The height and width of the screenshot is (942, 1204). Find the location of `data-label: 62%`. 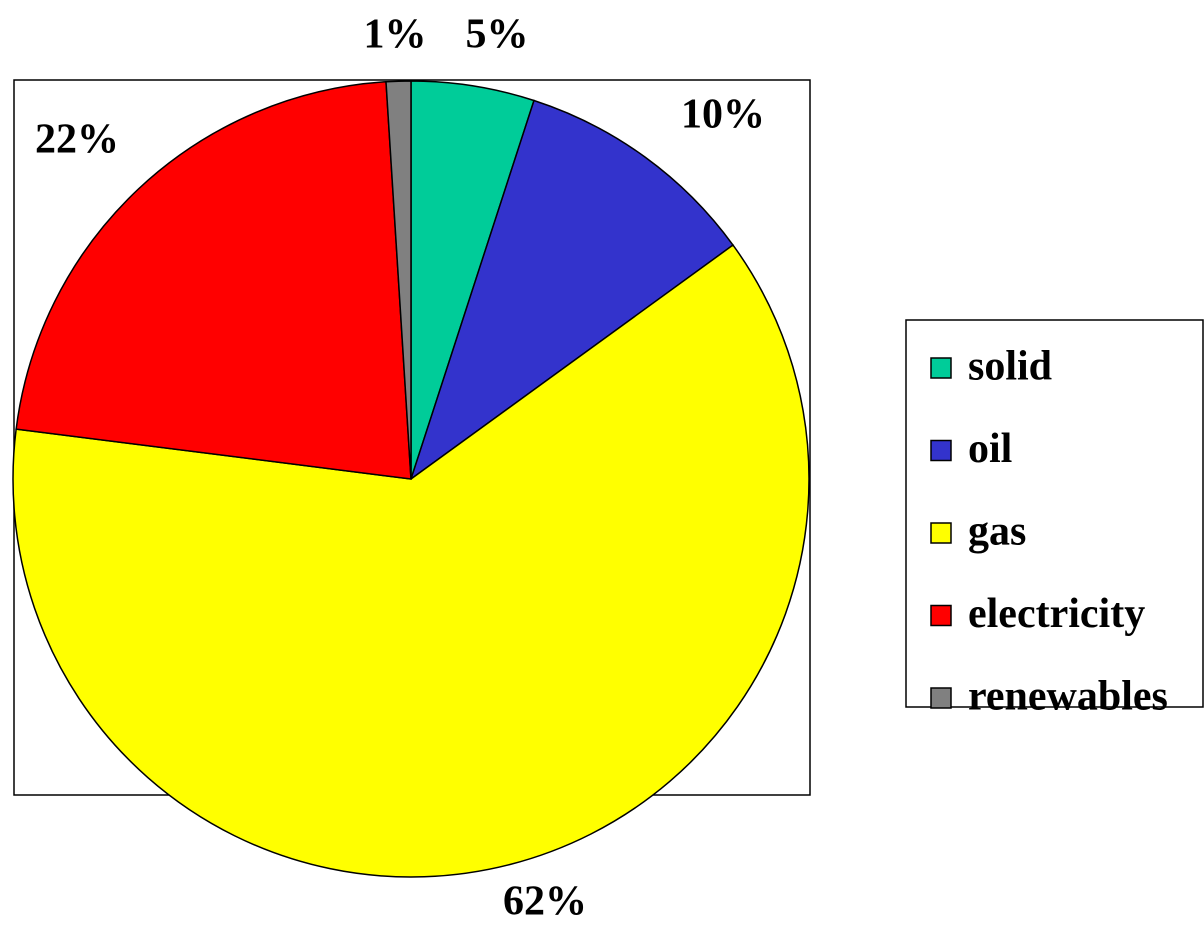

data-label: 62% is located at coordinates (545, 902).